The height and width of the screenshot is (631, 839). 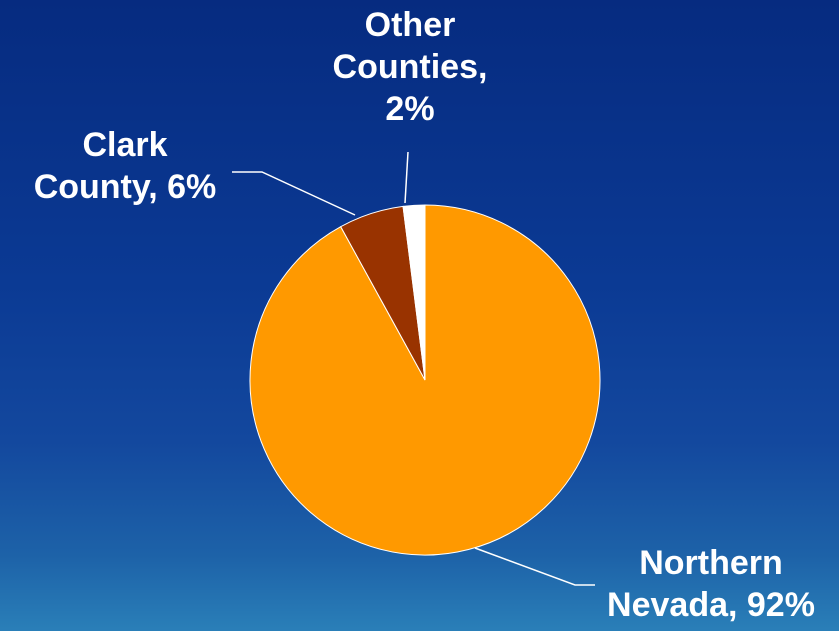 What do you see at coordinates (125, 145) in the screenshot?
I see `slice-label-clark-line1: Clark` at bounding box center [125, 145].